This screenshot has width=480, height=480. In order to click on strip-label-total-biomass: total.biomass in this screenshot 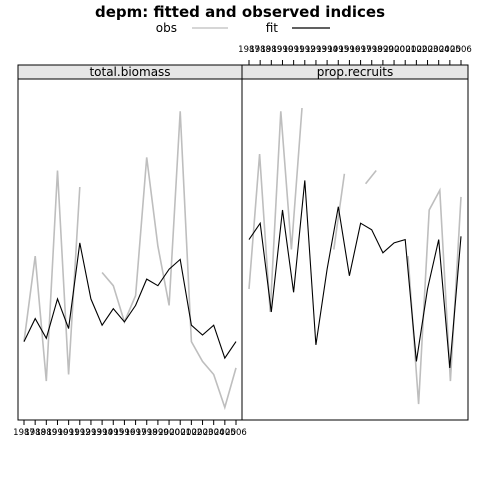, I will do `click(129, 72)`.